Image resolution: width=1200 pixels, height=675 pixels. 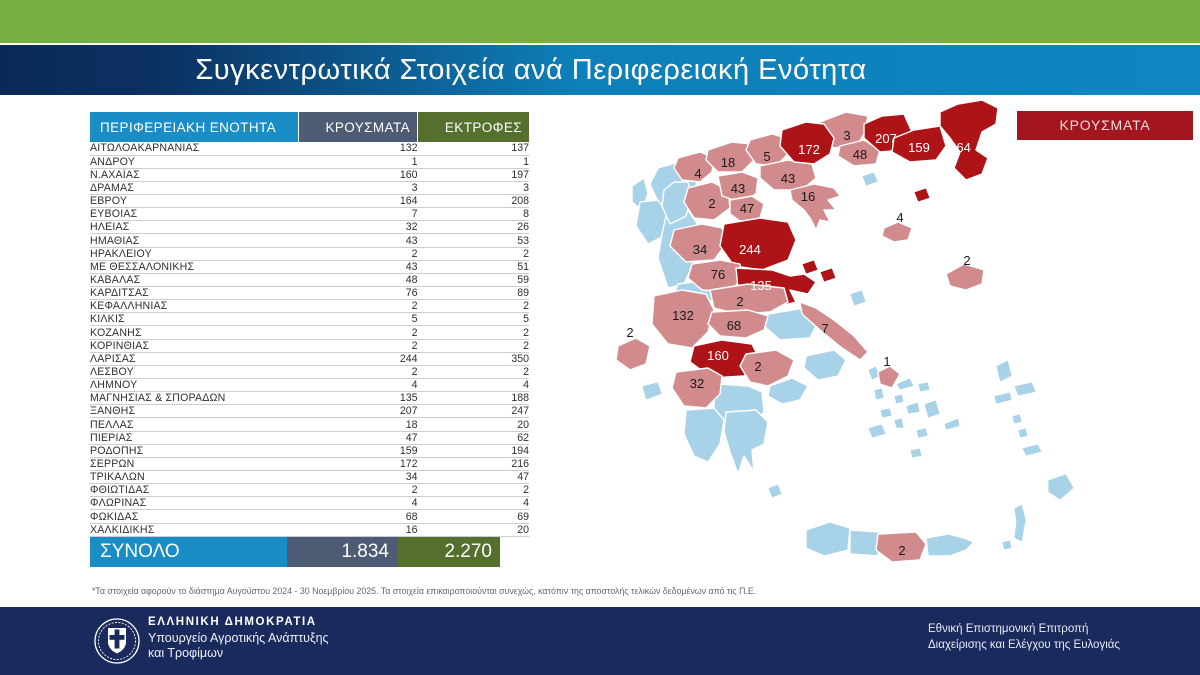 What do you see at coordinates (952, 424) in the screenshot?
I see `region-amorgos` at bounding box center [952, 424].